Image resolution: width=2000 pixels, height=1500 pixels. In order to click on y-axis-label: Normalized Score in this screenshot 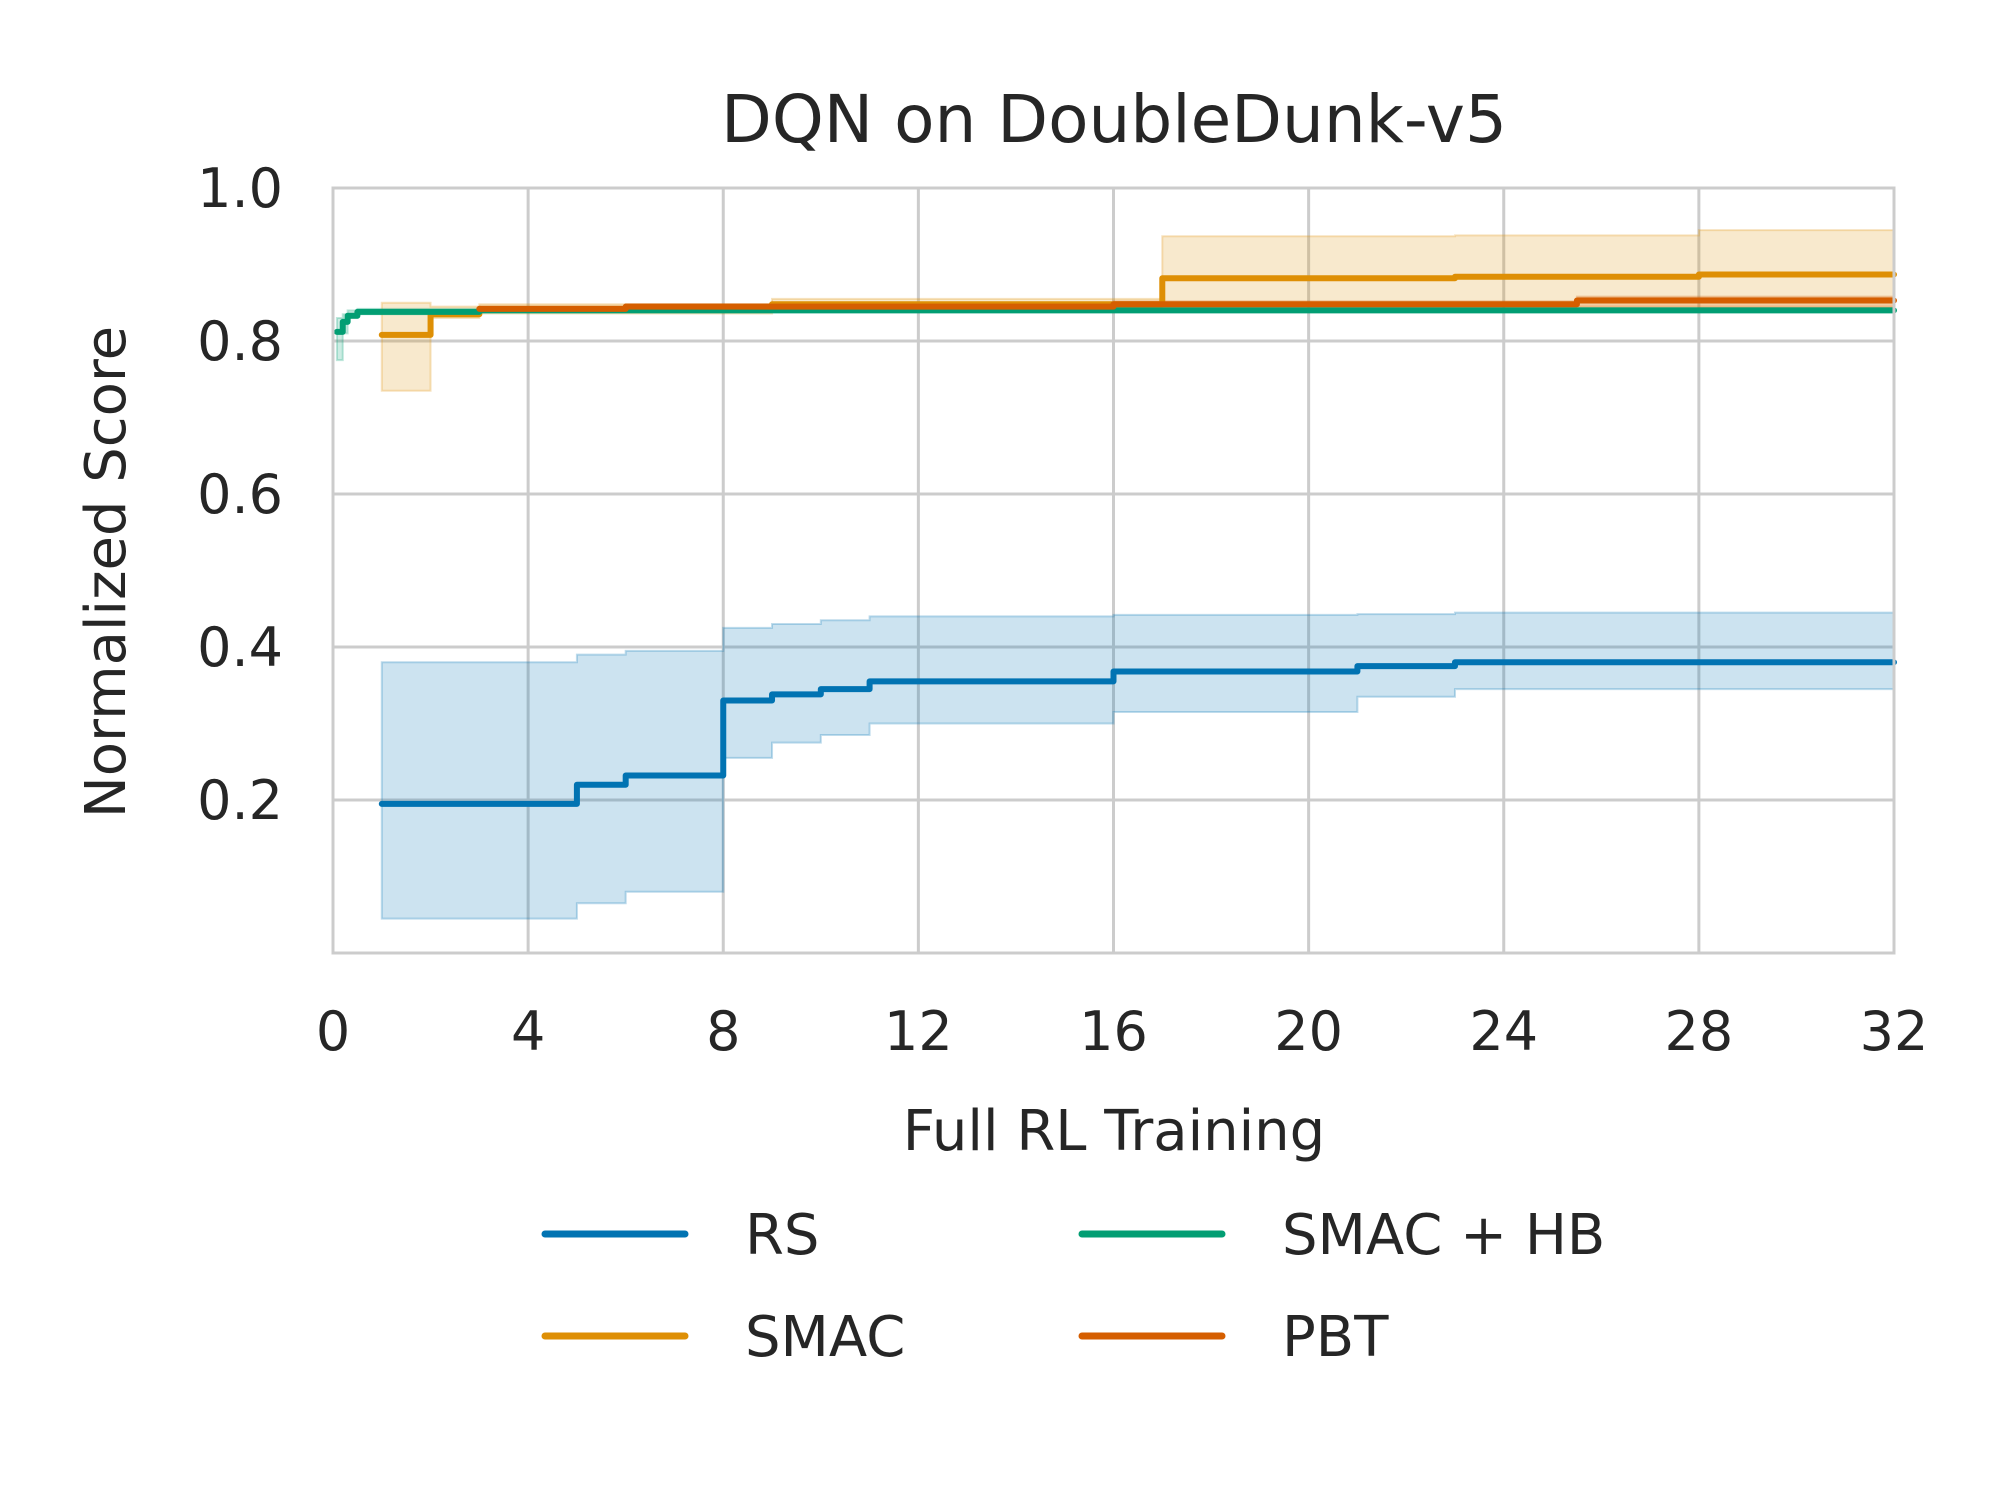, I will do `click(106, 572)`.